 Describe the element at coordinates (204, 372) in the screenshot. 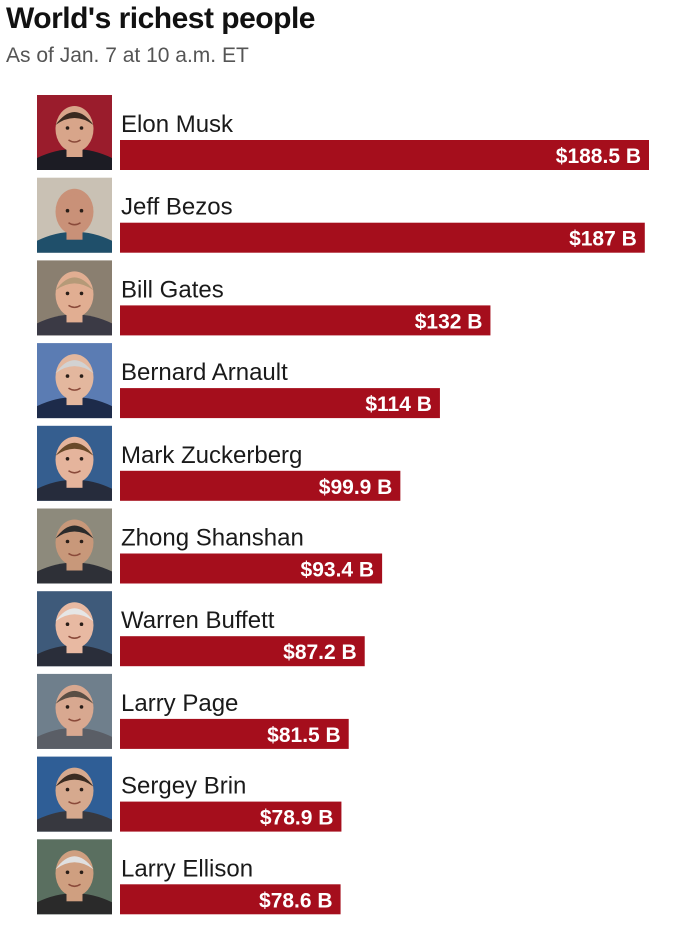

I see `name-label: Bernard Arnault` at that location.